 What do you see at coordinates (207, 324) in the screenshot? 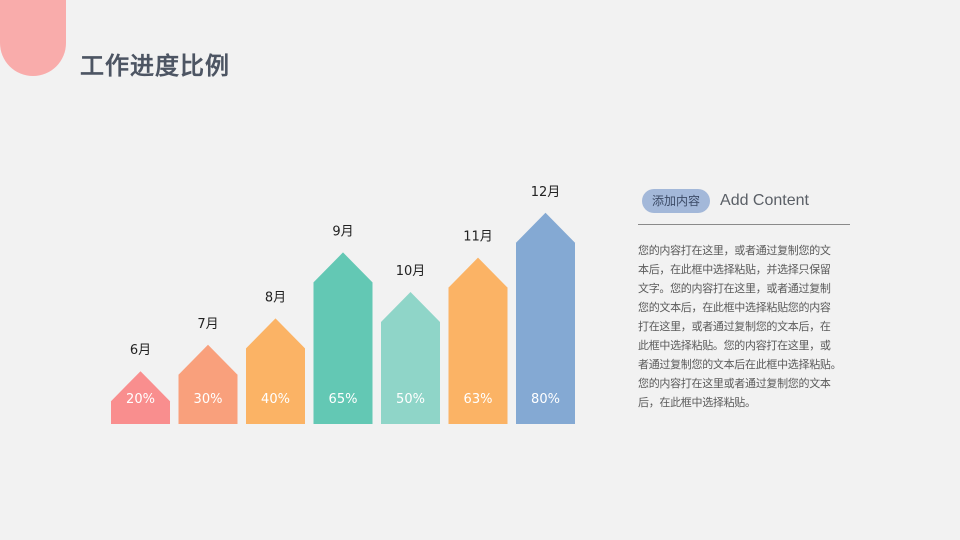
I see `category-label-2: 7月` at bounding box center [207, 324].